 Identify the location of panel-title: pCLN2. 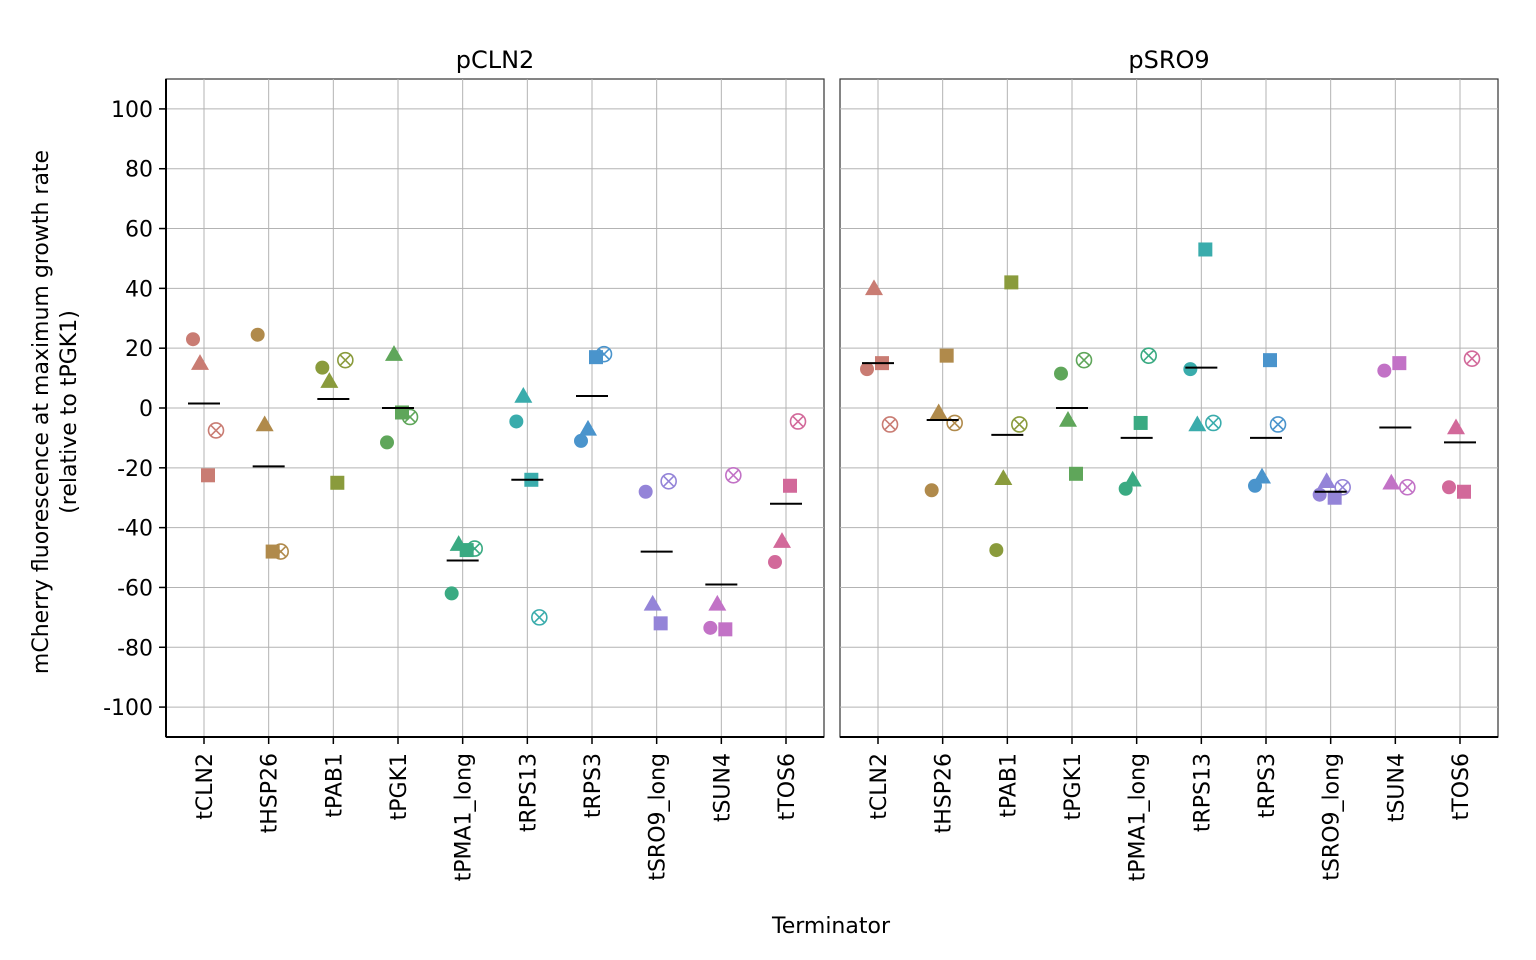
(495, 60).